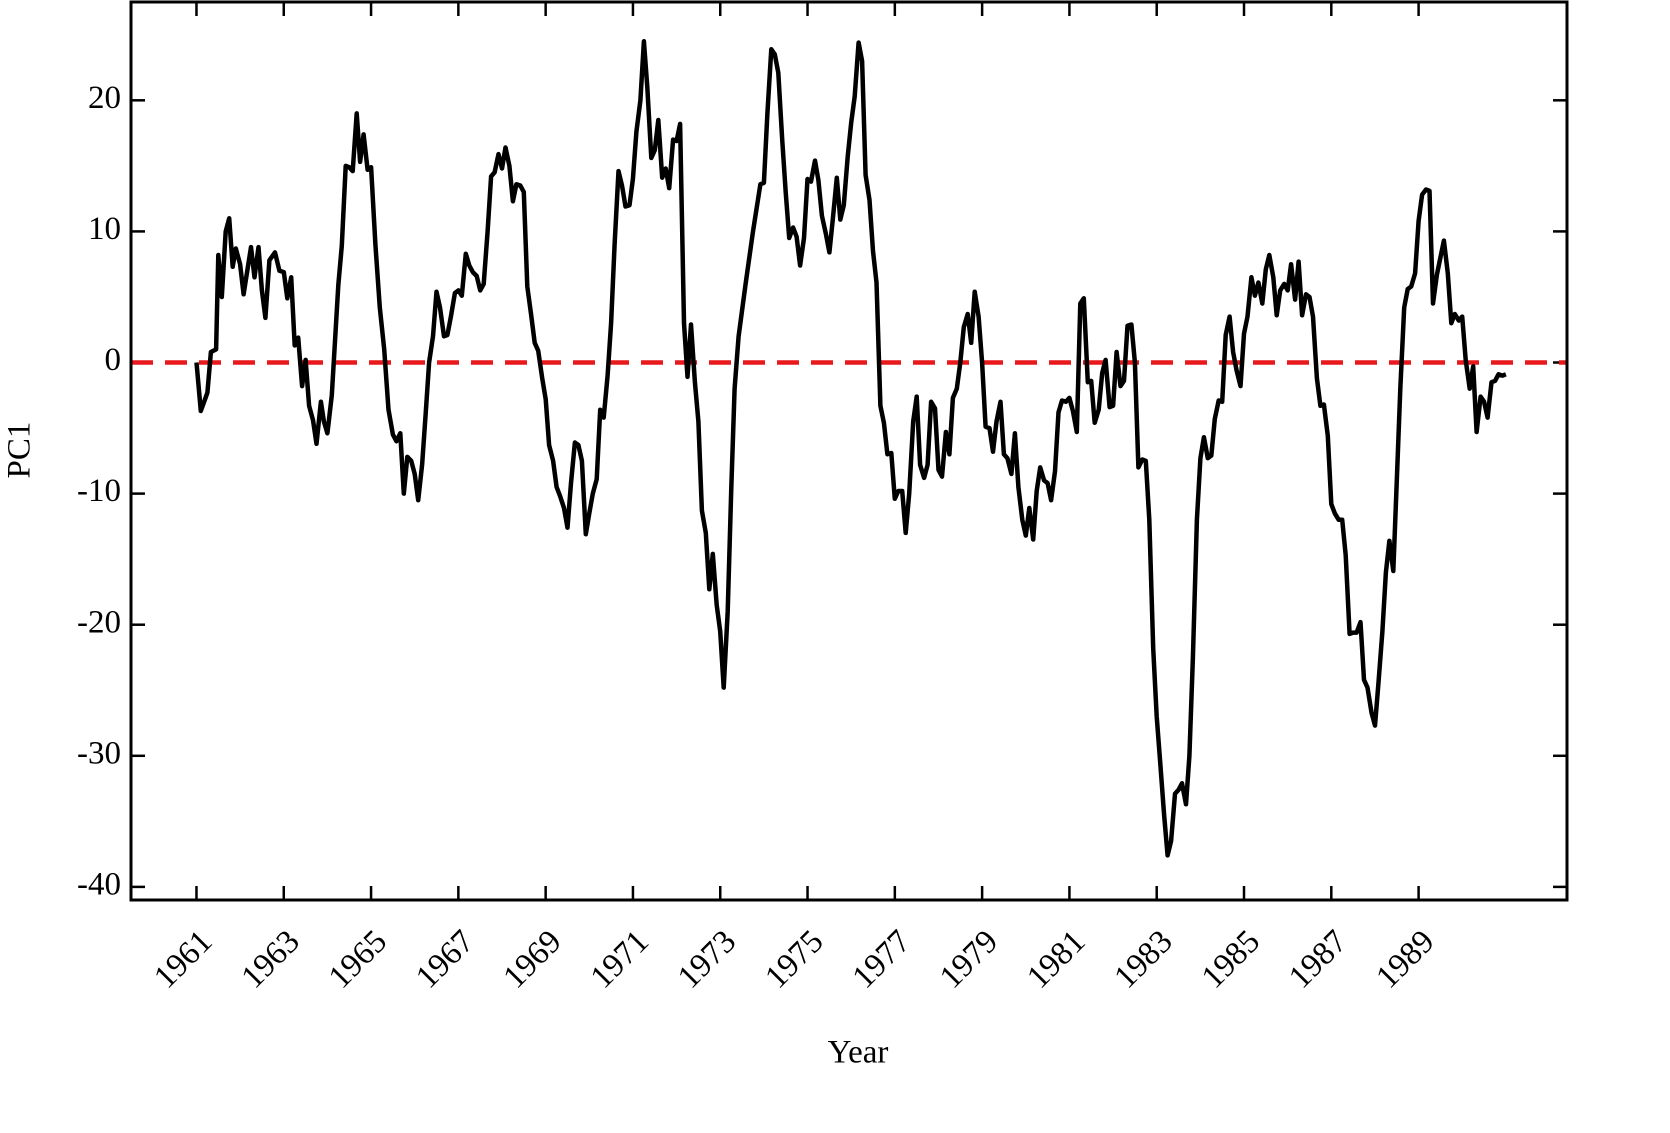 This screenshot has width=1670, height=1133. What do you see at coordinates (1144, 960) in the screenshot?
I see `x-tick-label: 1983` at bounding box center [1144, 960].